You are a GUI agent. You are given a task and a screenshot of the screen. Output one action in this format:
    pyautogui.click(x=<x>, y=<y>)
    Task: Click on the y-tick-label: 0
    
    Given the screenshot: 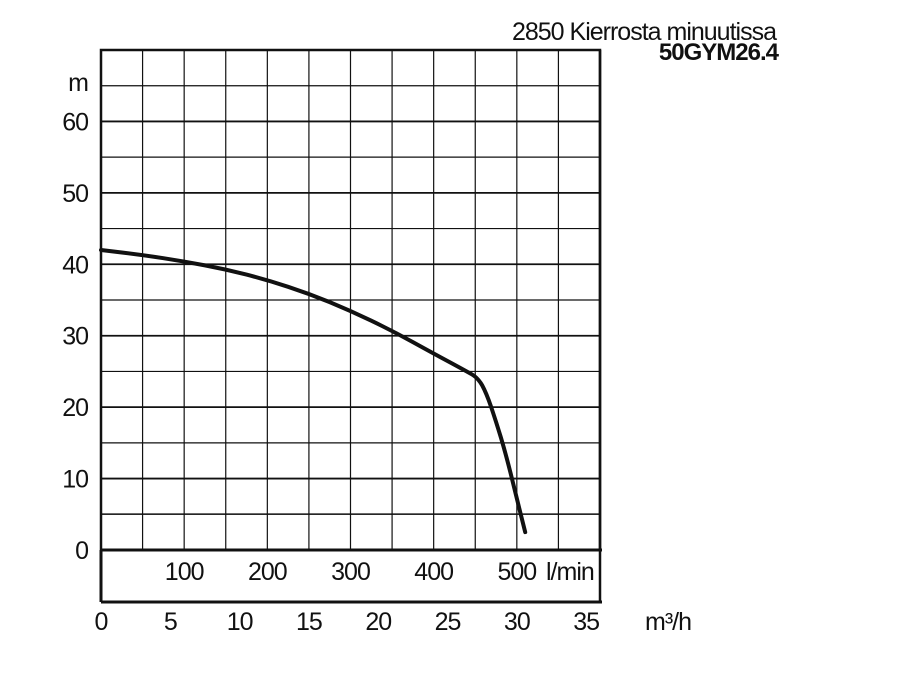 What is the action you would take?
    pyautogui.click(x=81, y=551)
    